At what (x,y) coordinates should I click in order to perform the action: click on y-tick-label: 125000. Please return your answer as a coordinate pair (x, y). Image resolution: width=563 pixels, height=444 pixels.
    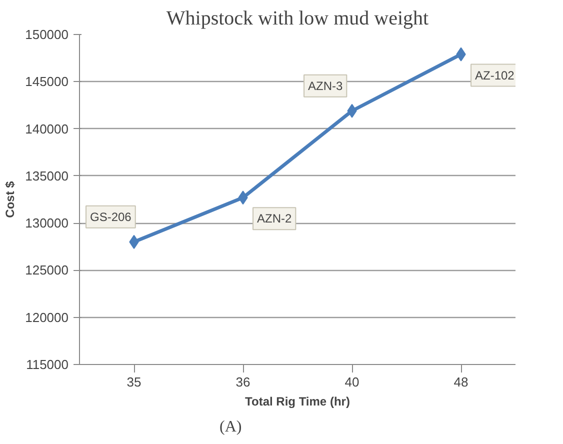
    Looking at the image, I should click on (47, 270).